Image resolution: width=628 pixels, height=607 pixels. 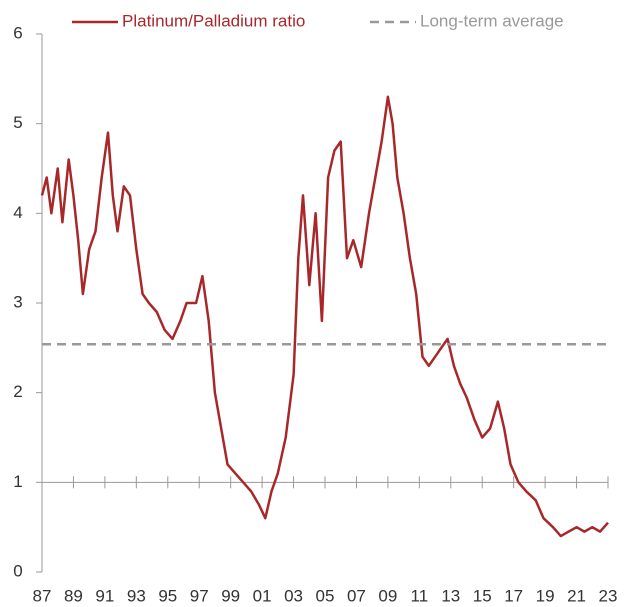 I want to click on y-tick-label: 0, so click(x=17, y=570).